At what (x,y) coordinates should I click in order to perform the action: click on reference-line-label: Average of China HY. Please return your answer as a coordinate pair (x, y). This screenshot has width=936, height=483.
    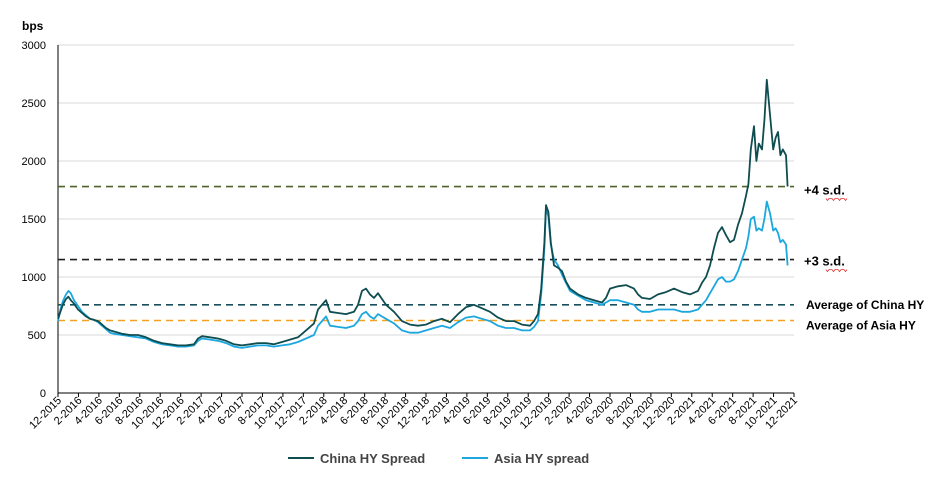
    Looking at the image, I should click on (865, 305).